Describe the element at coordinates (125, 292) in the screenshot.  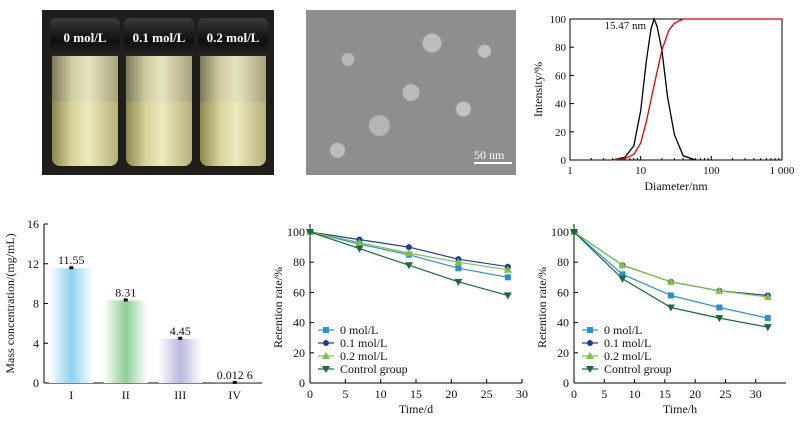
I see `bar-value-label: 8.31` at that location.